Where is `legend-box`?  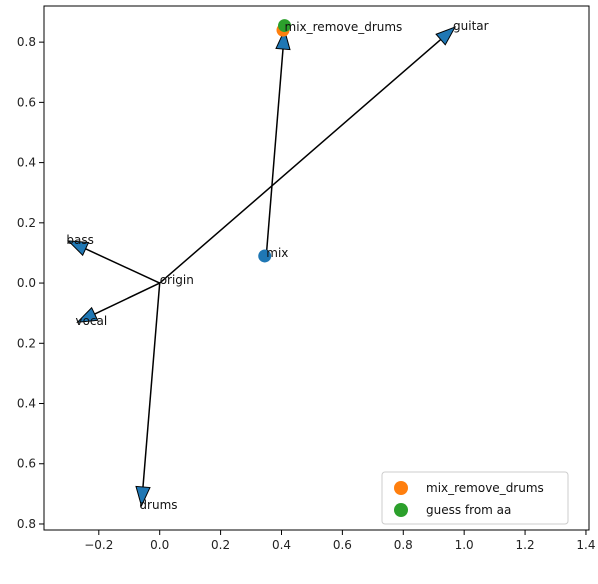
legend-box is located at coordinates (475, 498).